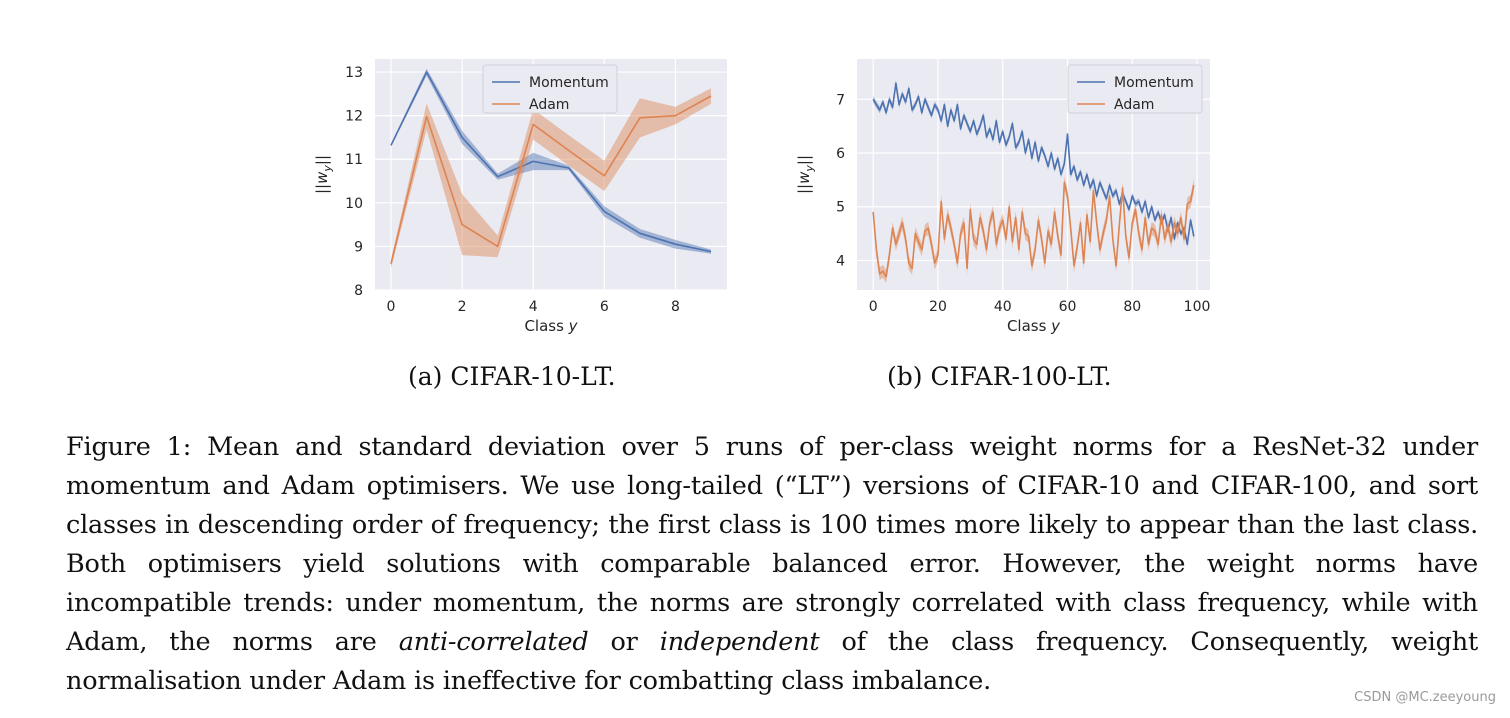  Describe the element at coordinates (354, 204) in the screenshot. I see `y-tick-label: 10` at that location.